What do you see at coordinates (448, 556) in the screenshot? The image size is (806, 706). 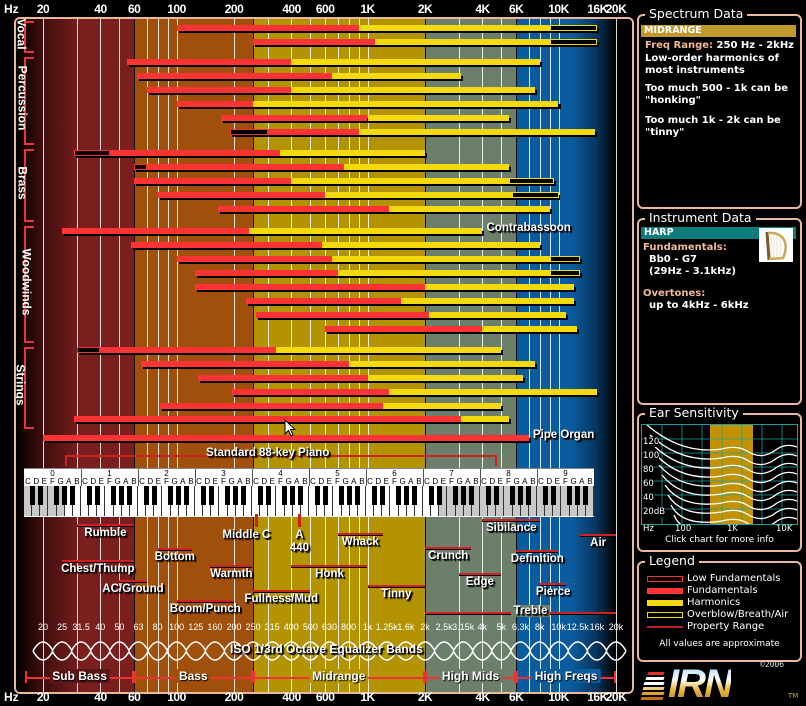 I see `property-label: Crunch` at bounding box center [448, 556].